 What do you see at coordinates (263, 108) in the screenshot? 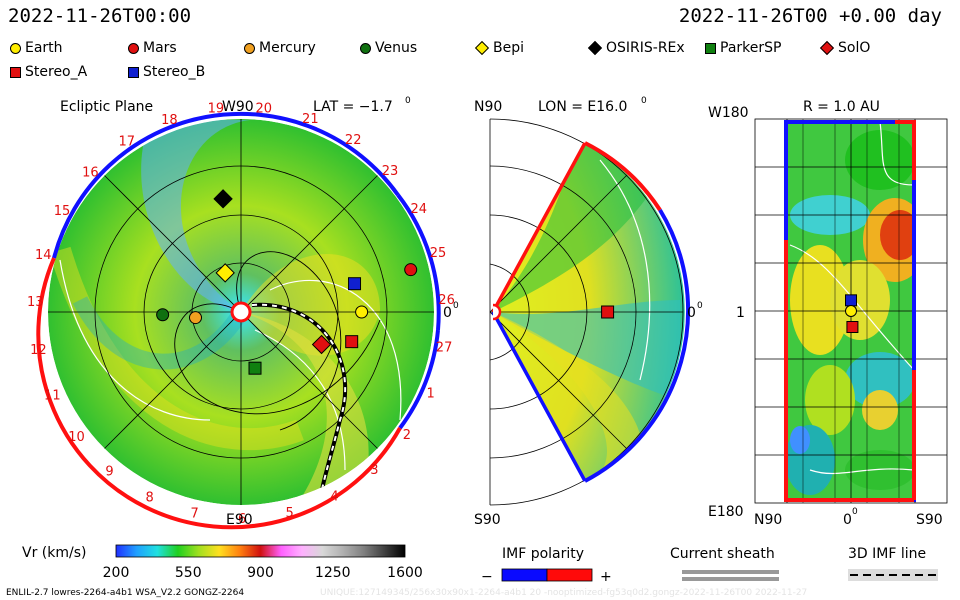
I see `carrington-tick-label: 20` at bounding box center [263, 108].